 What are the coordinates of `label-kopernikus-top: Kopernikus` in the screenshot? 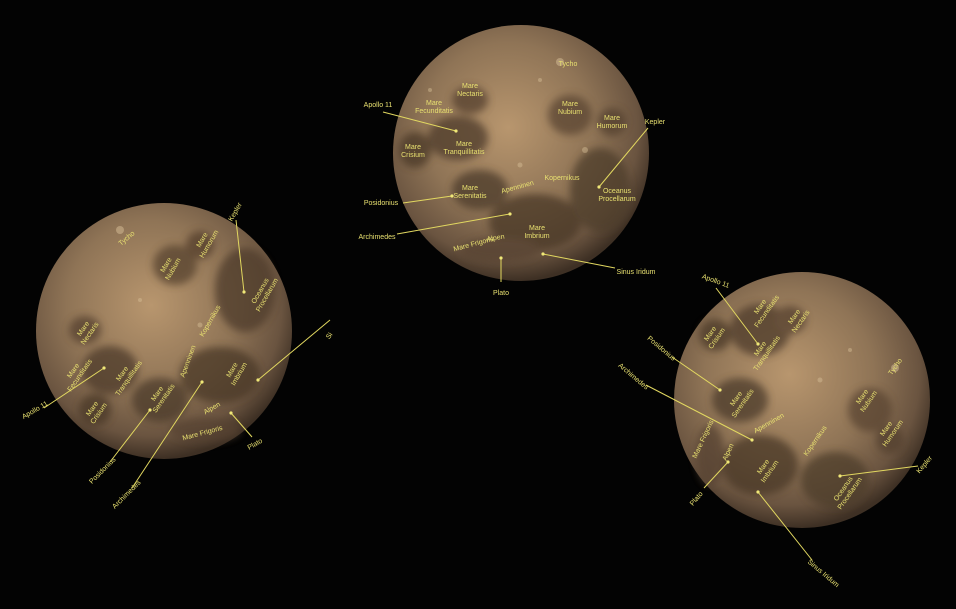 It's located at (562, 178).